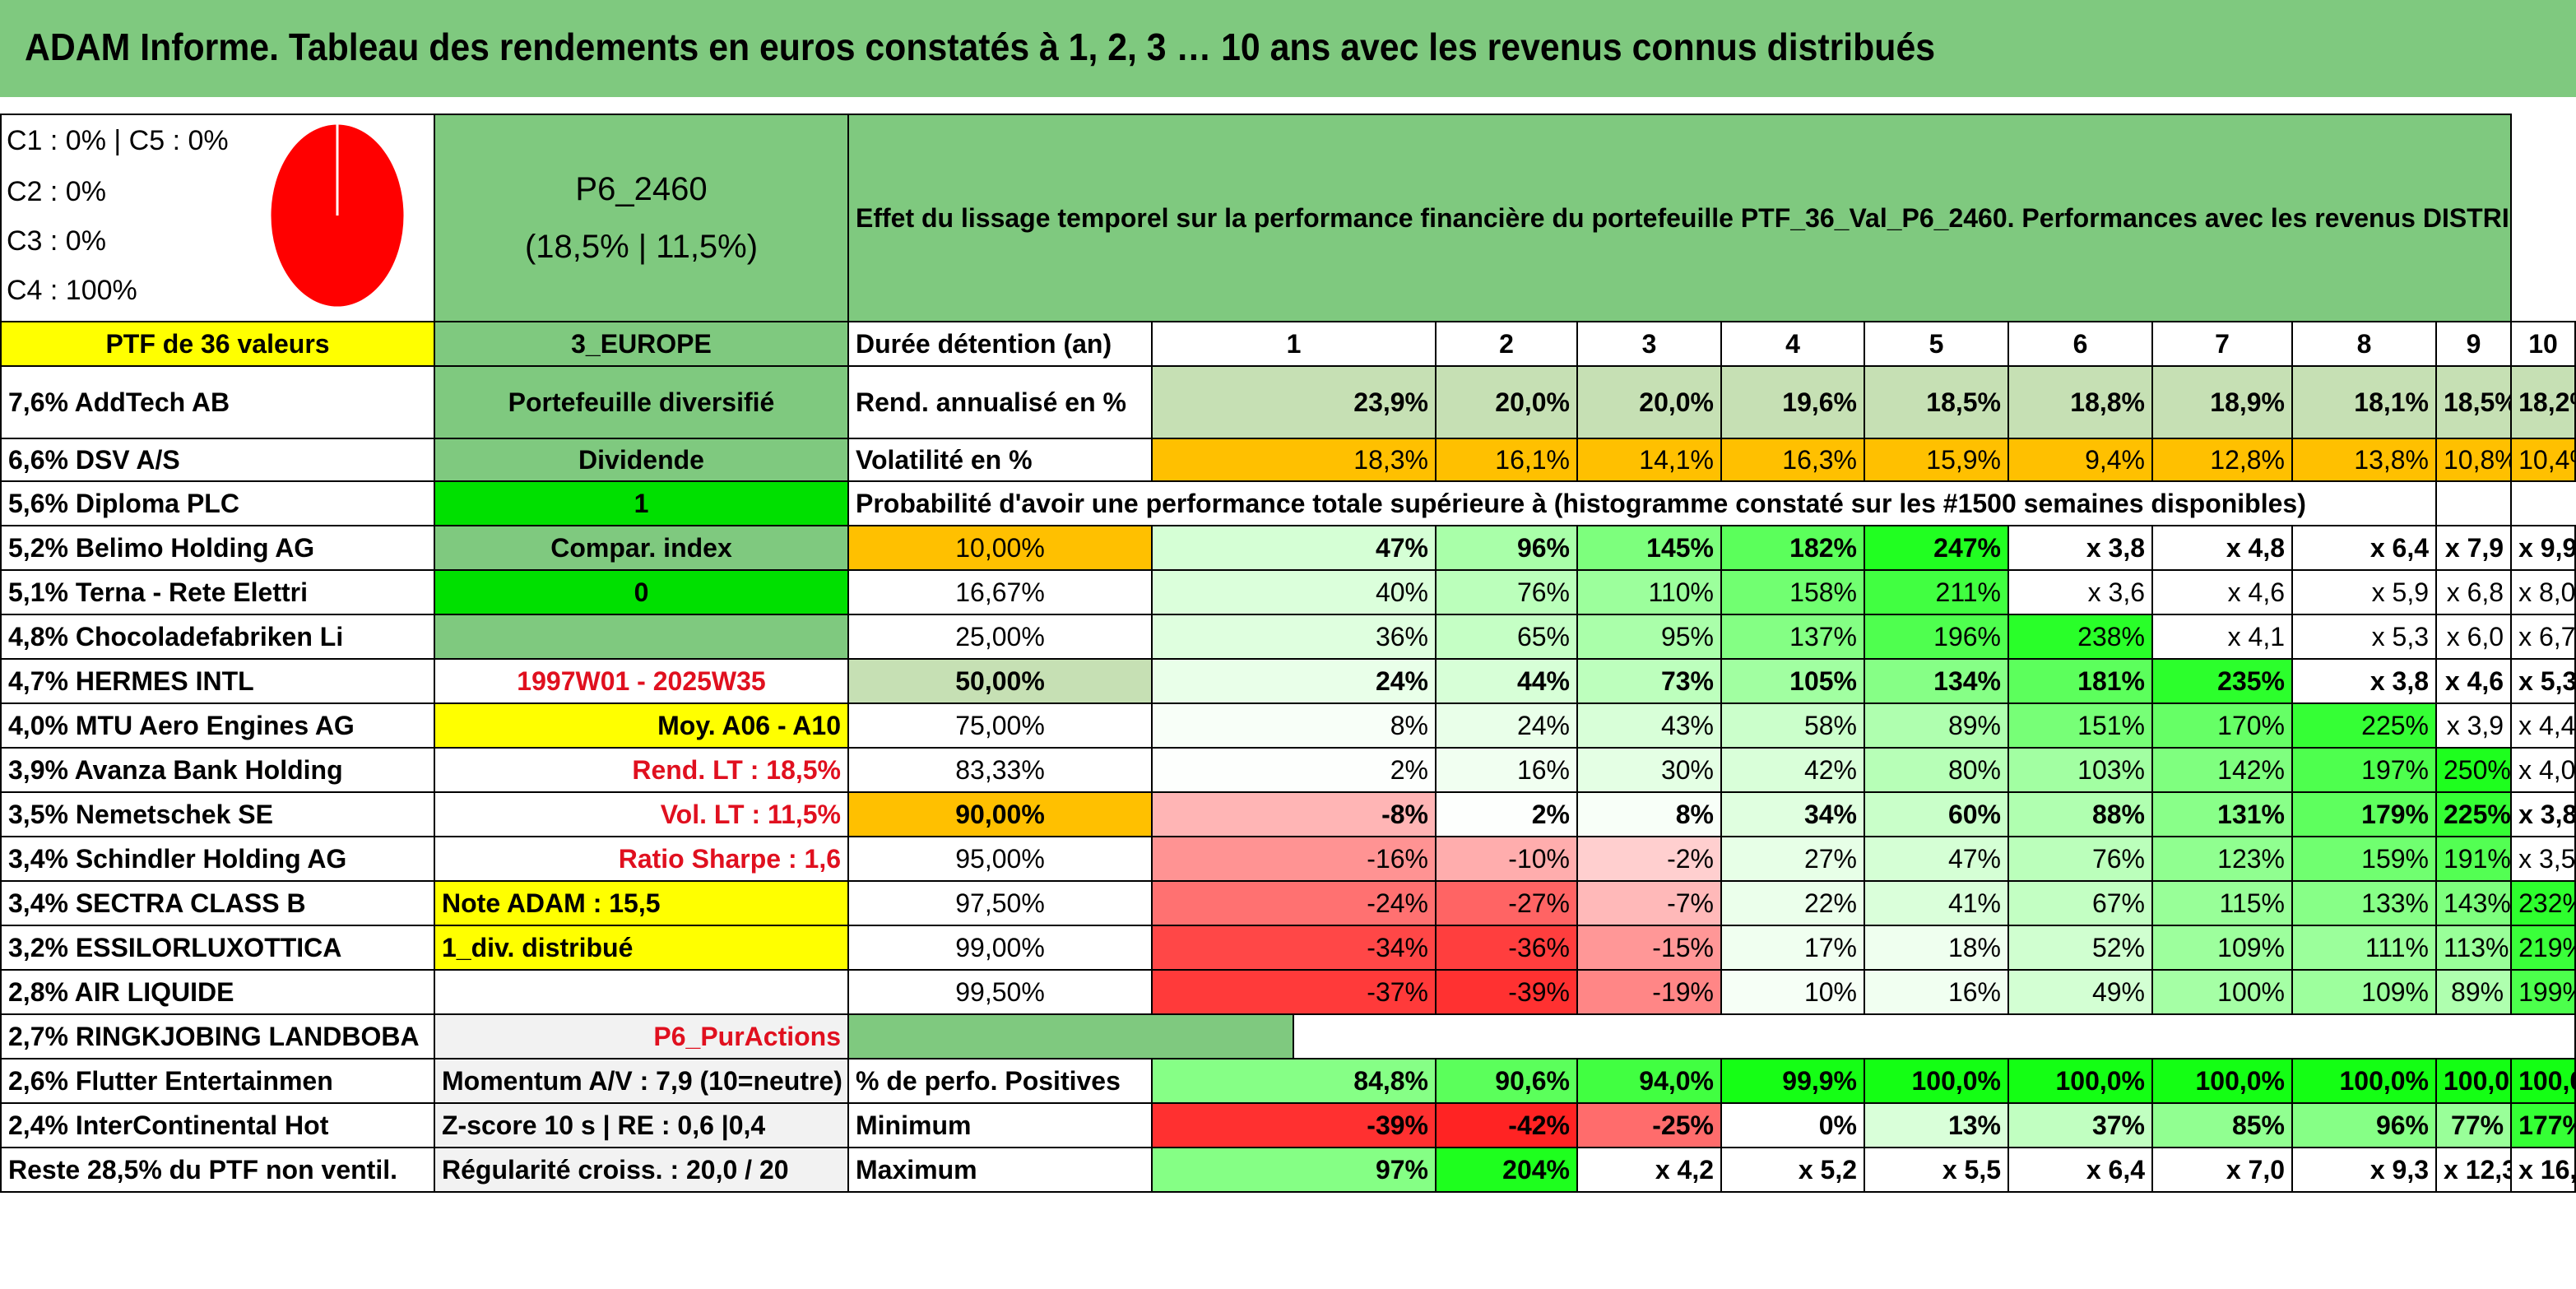 This screenshot has width=2576, height=1289. I want to click on holding-name: 3,4% Schindler Holding AG, so click(217, 859).